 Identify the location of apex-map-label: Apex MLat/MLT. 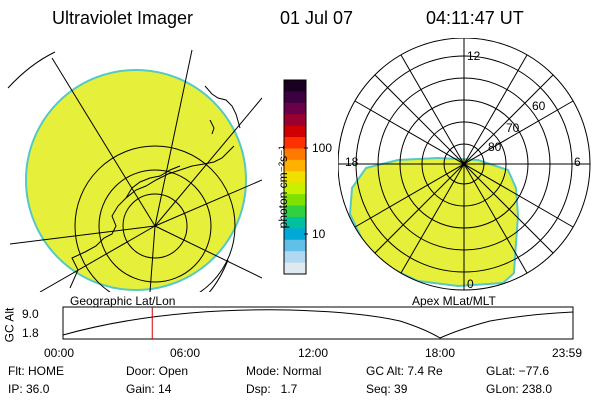
(454, 301).